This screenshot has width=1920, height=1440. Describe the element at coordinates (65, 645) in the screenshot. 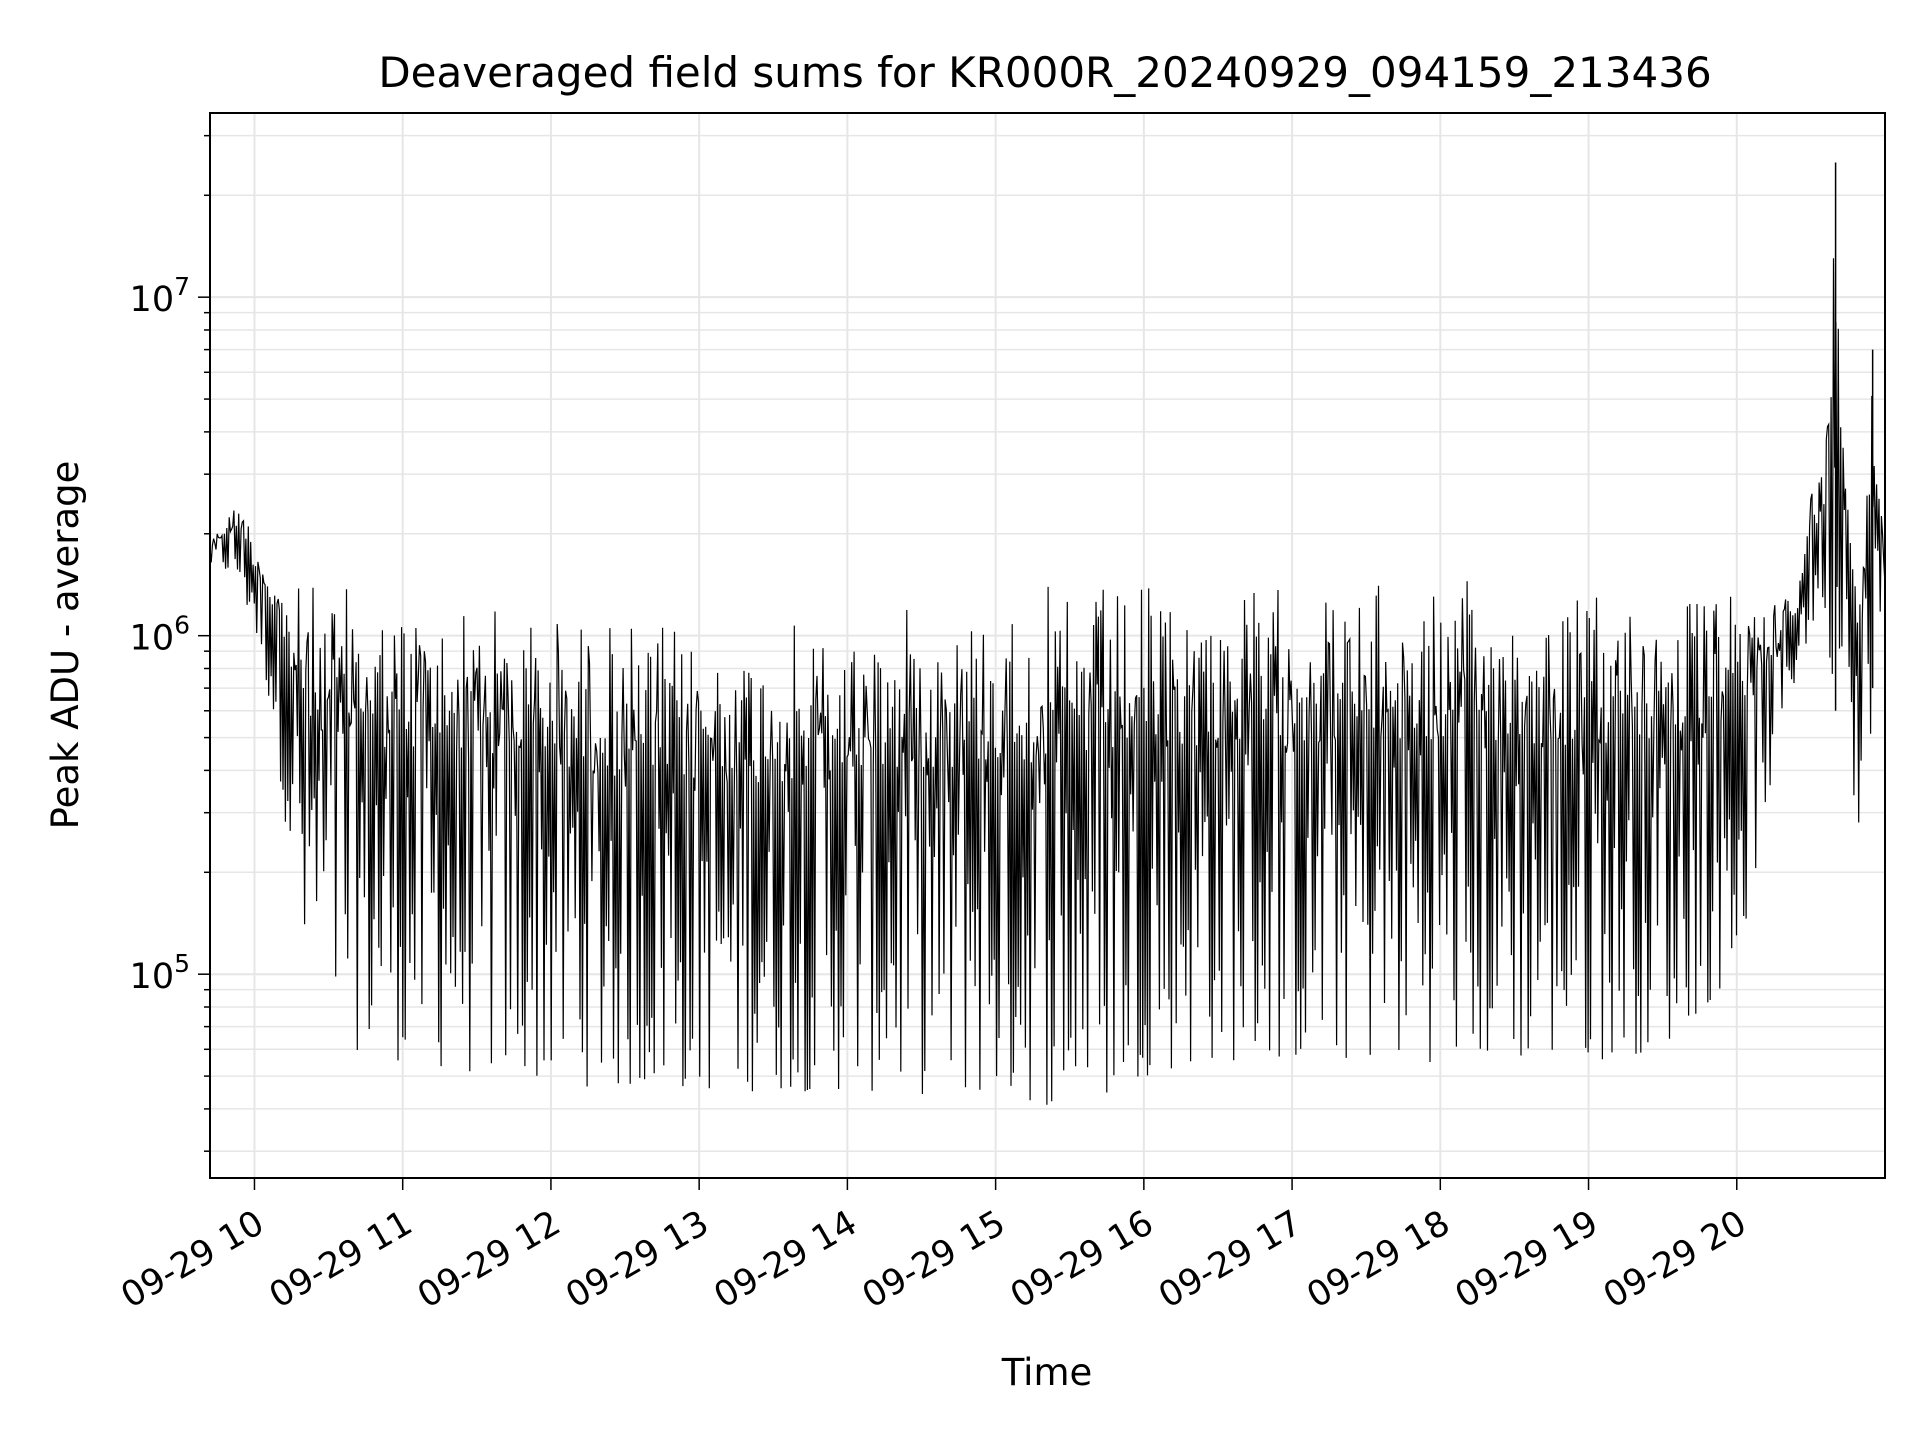

I see `y-axis-label: Peak ADU - average` at that location.